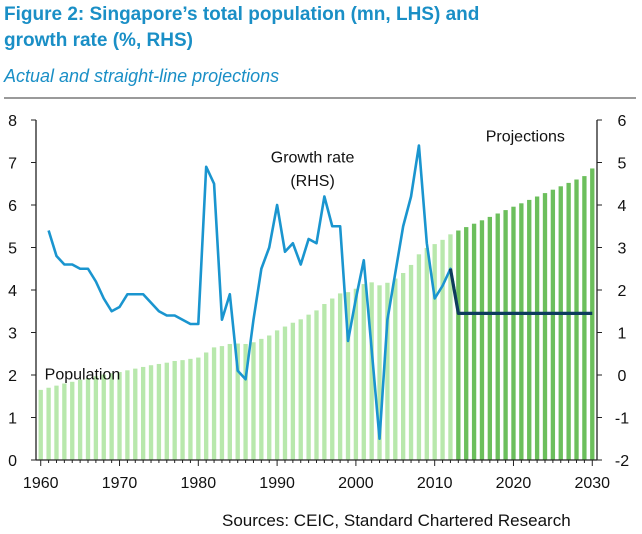  Describe the element at coordinates (142, 76) in the screenshot. I see `chart-subtitle: Actual and straight-line projections` at that location.